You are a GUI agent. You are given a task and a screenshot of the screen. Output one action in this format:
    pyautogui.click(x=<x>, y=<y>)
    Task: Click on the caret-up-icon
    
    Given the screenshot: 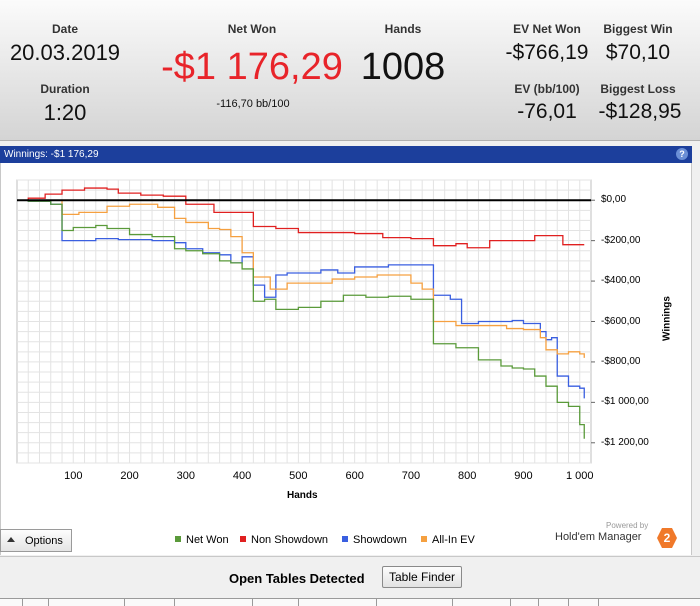 What is the action you would take?
    pyautogui.click(x=11, y=539)
    